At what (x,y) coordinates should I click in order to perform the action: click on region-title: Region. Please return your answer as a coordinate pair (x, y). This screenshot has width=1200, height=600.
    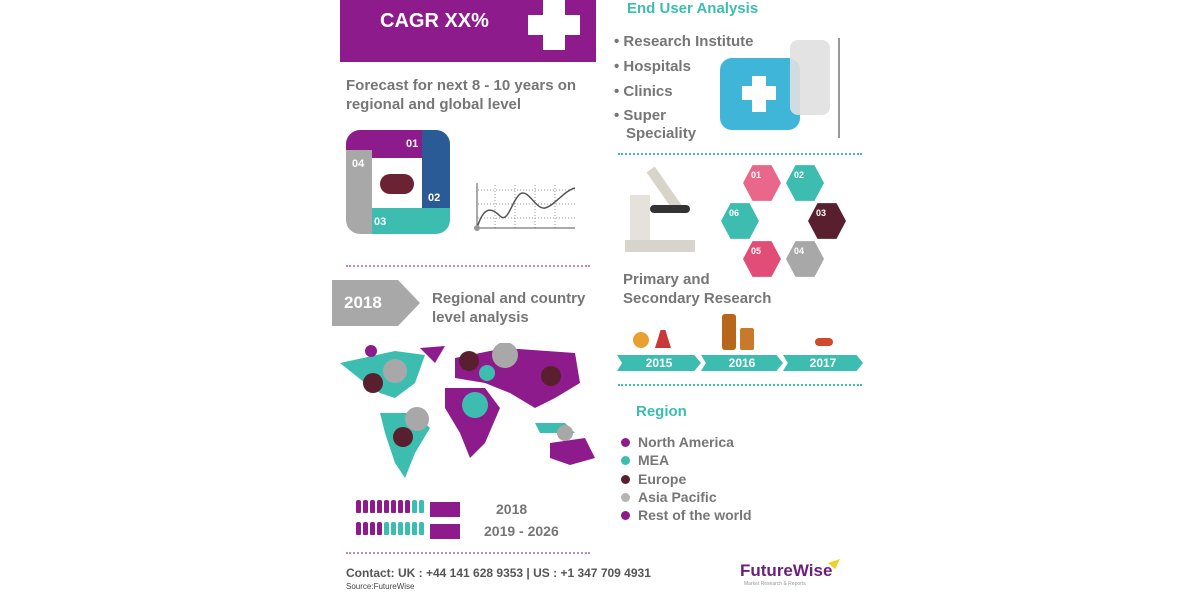
    Looking at the image, I should click on (661, 411).